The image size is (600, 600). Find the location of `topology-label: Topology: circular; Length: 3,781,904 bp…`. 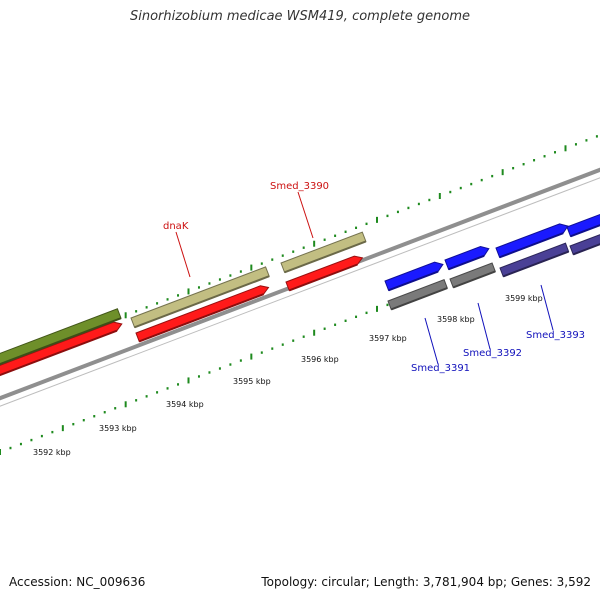

topology-label: Topology: circular; Length: 3,781,904 bp… is located at coordinates (426, 582).